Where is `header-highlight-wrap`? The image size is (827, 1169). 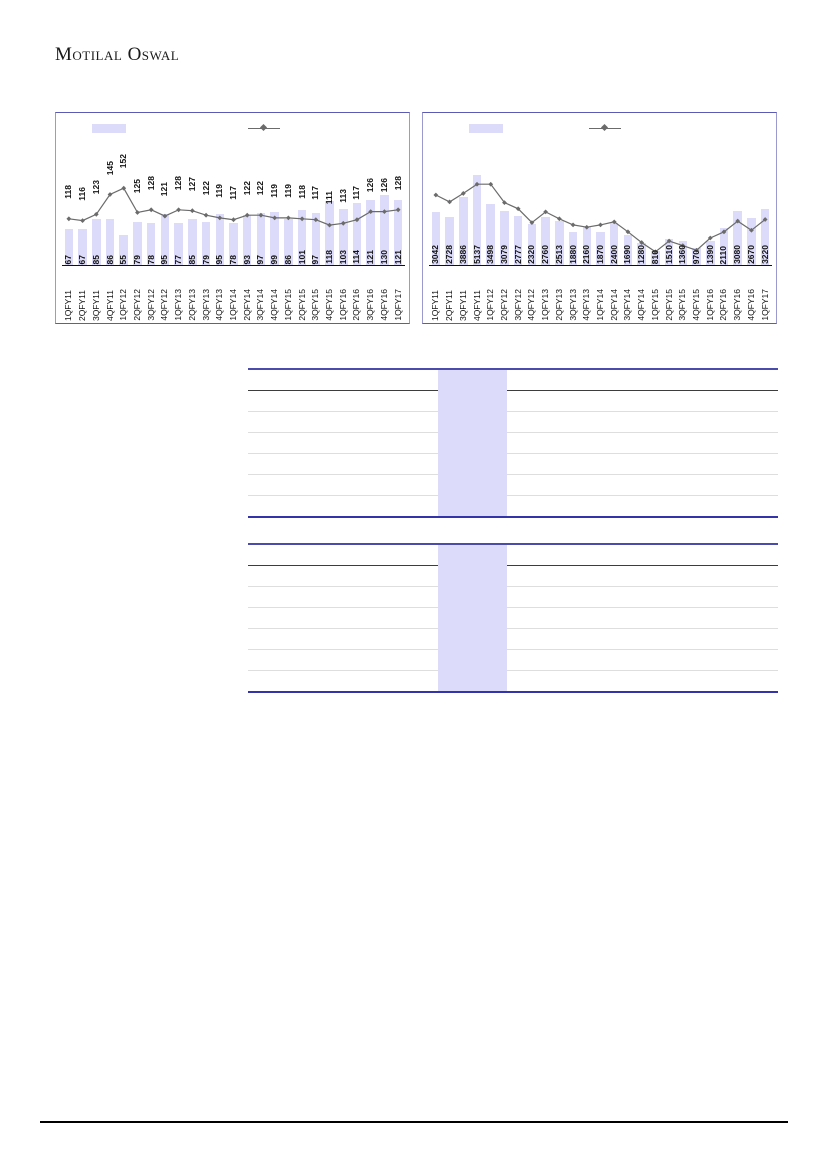
header-highlight-wrap is located at coordinates (513, 555).